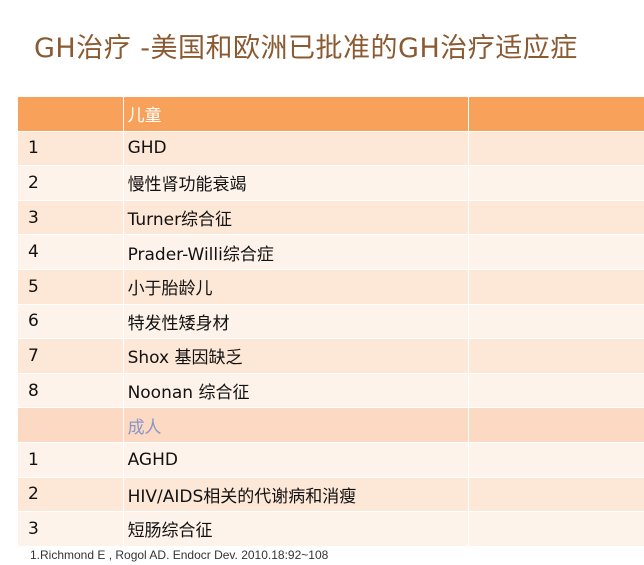 The width and height of the screenshot is (644, 565). I want to click on table-row: 7 Shox 基因缺乏, so click(331, 356).